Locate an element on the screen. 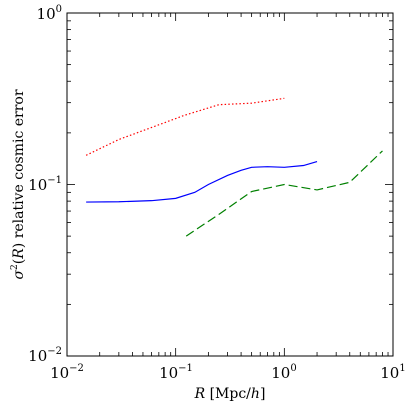  x-axis-label: R [Mpc/h] is located at coordinates (230, 394).